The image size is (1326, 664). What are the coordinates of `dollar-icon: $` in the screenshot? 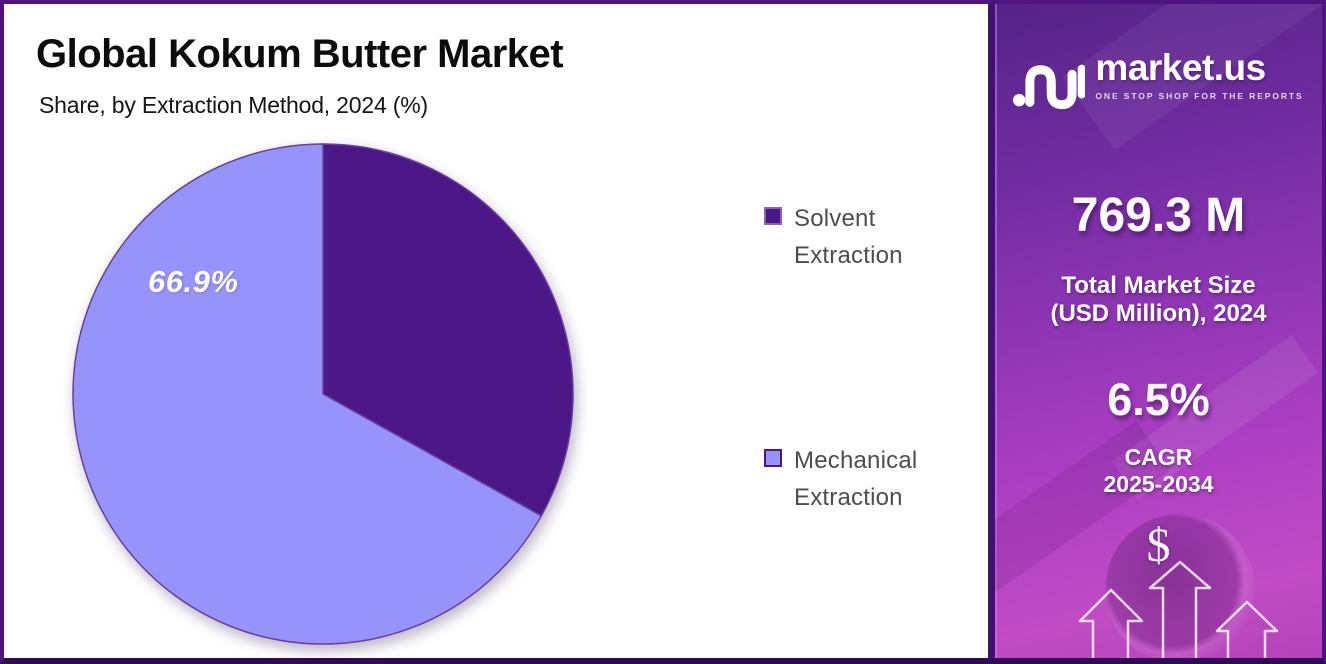 It's located at (1158, 545).